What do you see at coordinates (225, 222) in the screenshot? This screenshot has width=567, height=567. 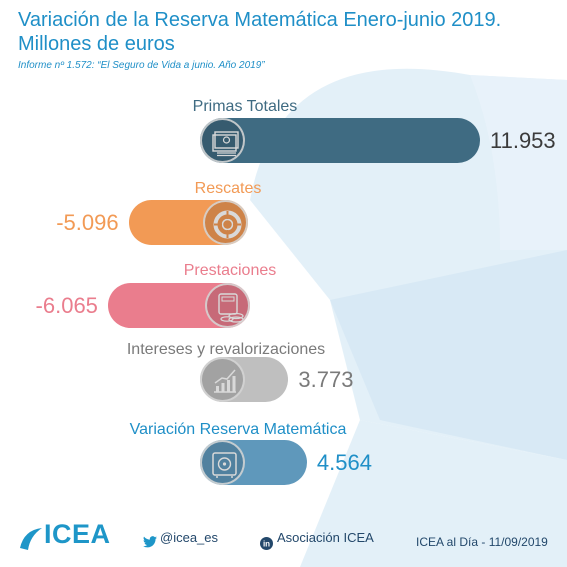 I see `lifebuoy-icon` at bounding box center [225, 222].